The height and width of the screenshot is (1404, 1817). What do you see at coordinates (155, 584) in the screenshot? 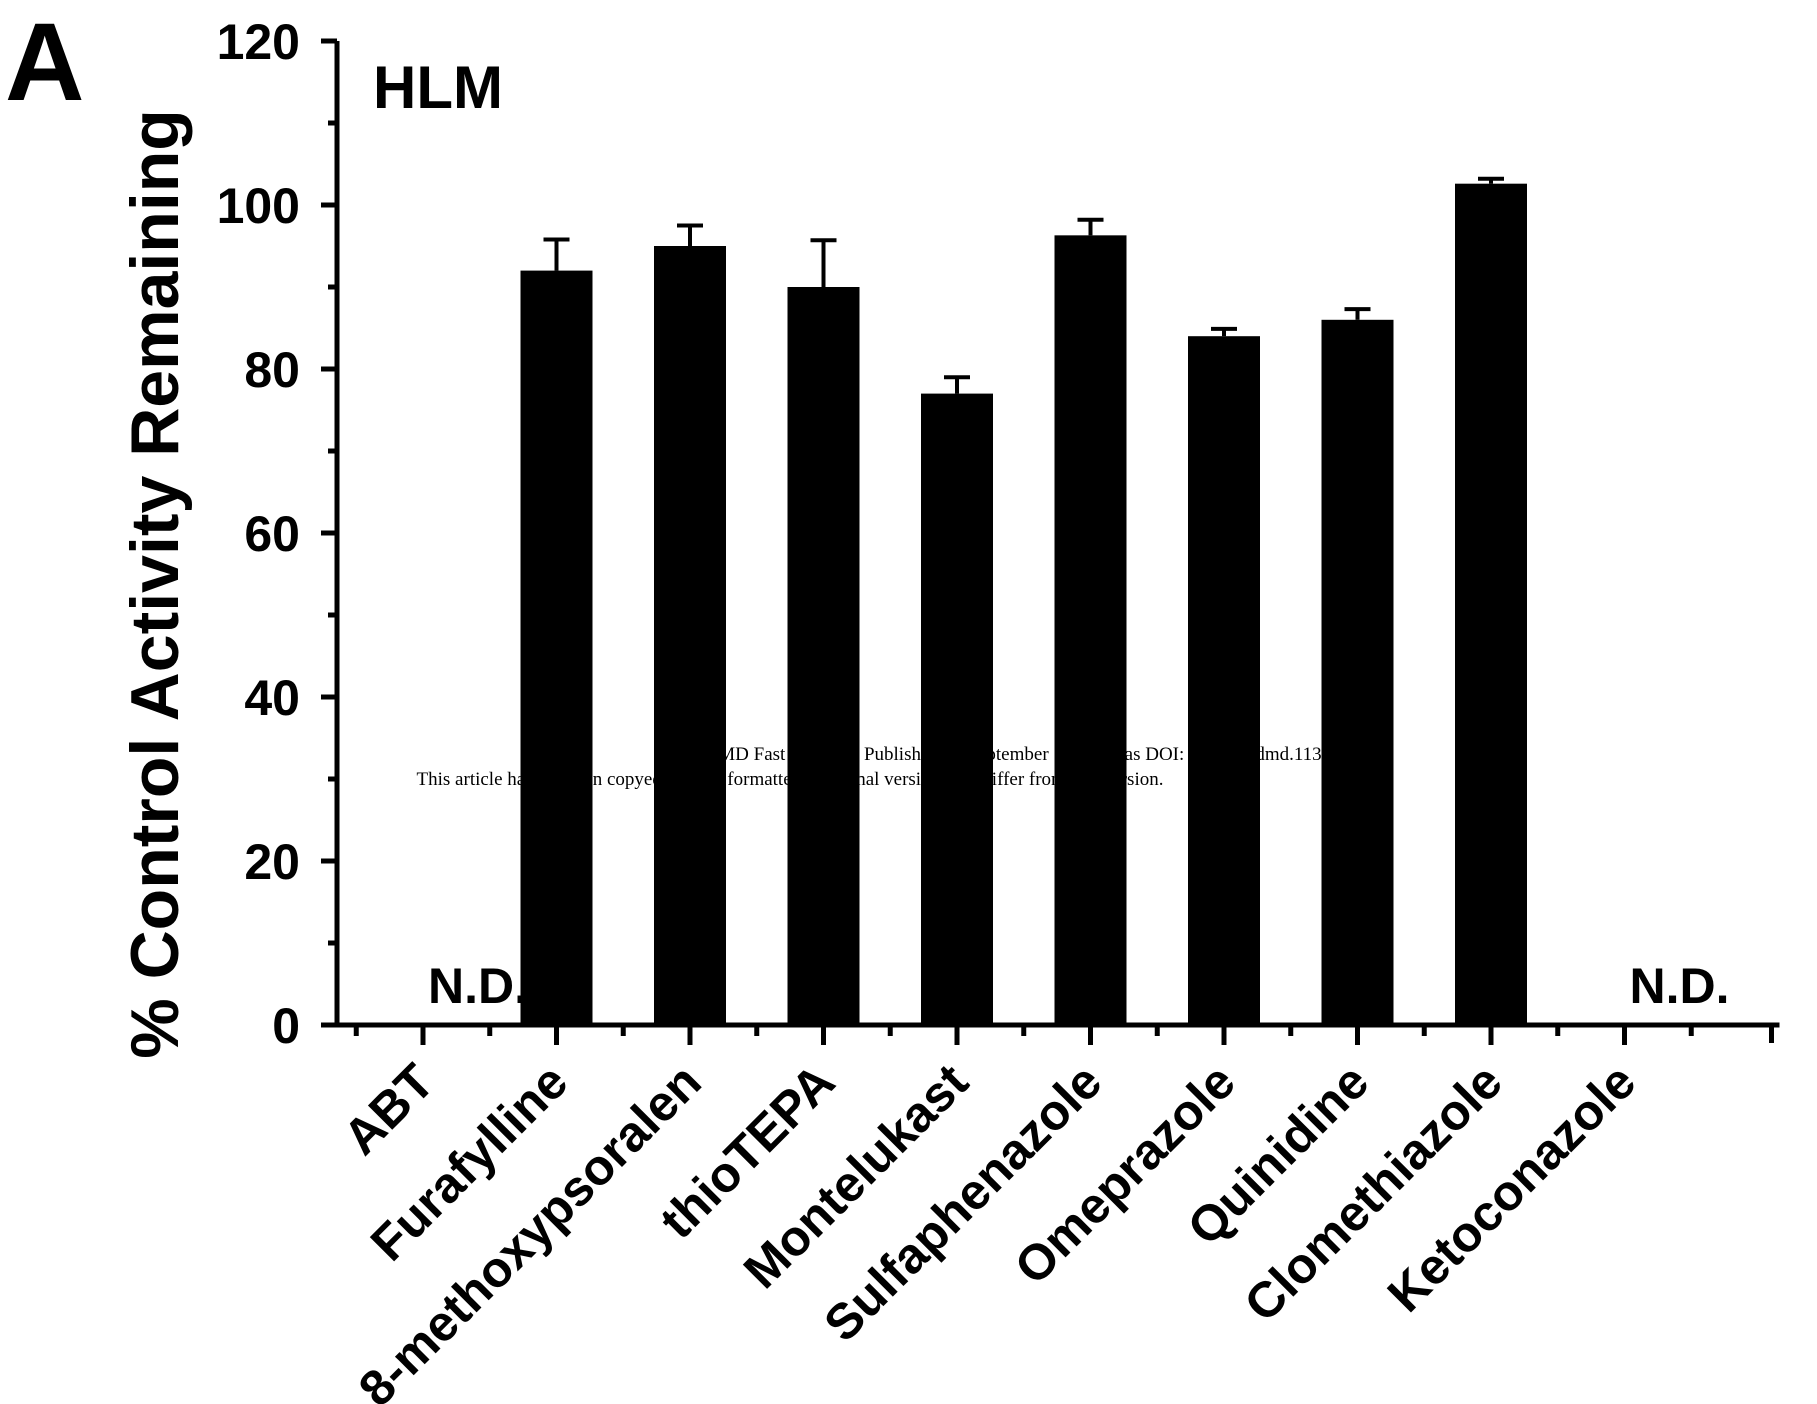
I see `y-axis-label: % Control Activity Remaining` at bounding box center [155, 584].